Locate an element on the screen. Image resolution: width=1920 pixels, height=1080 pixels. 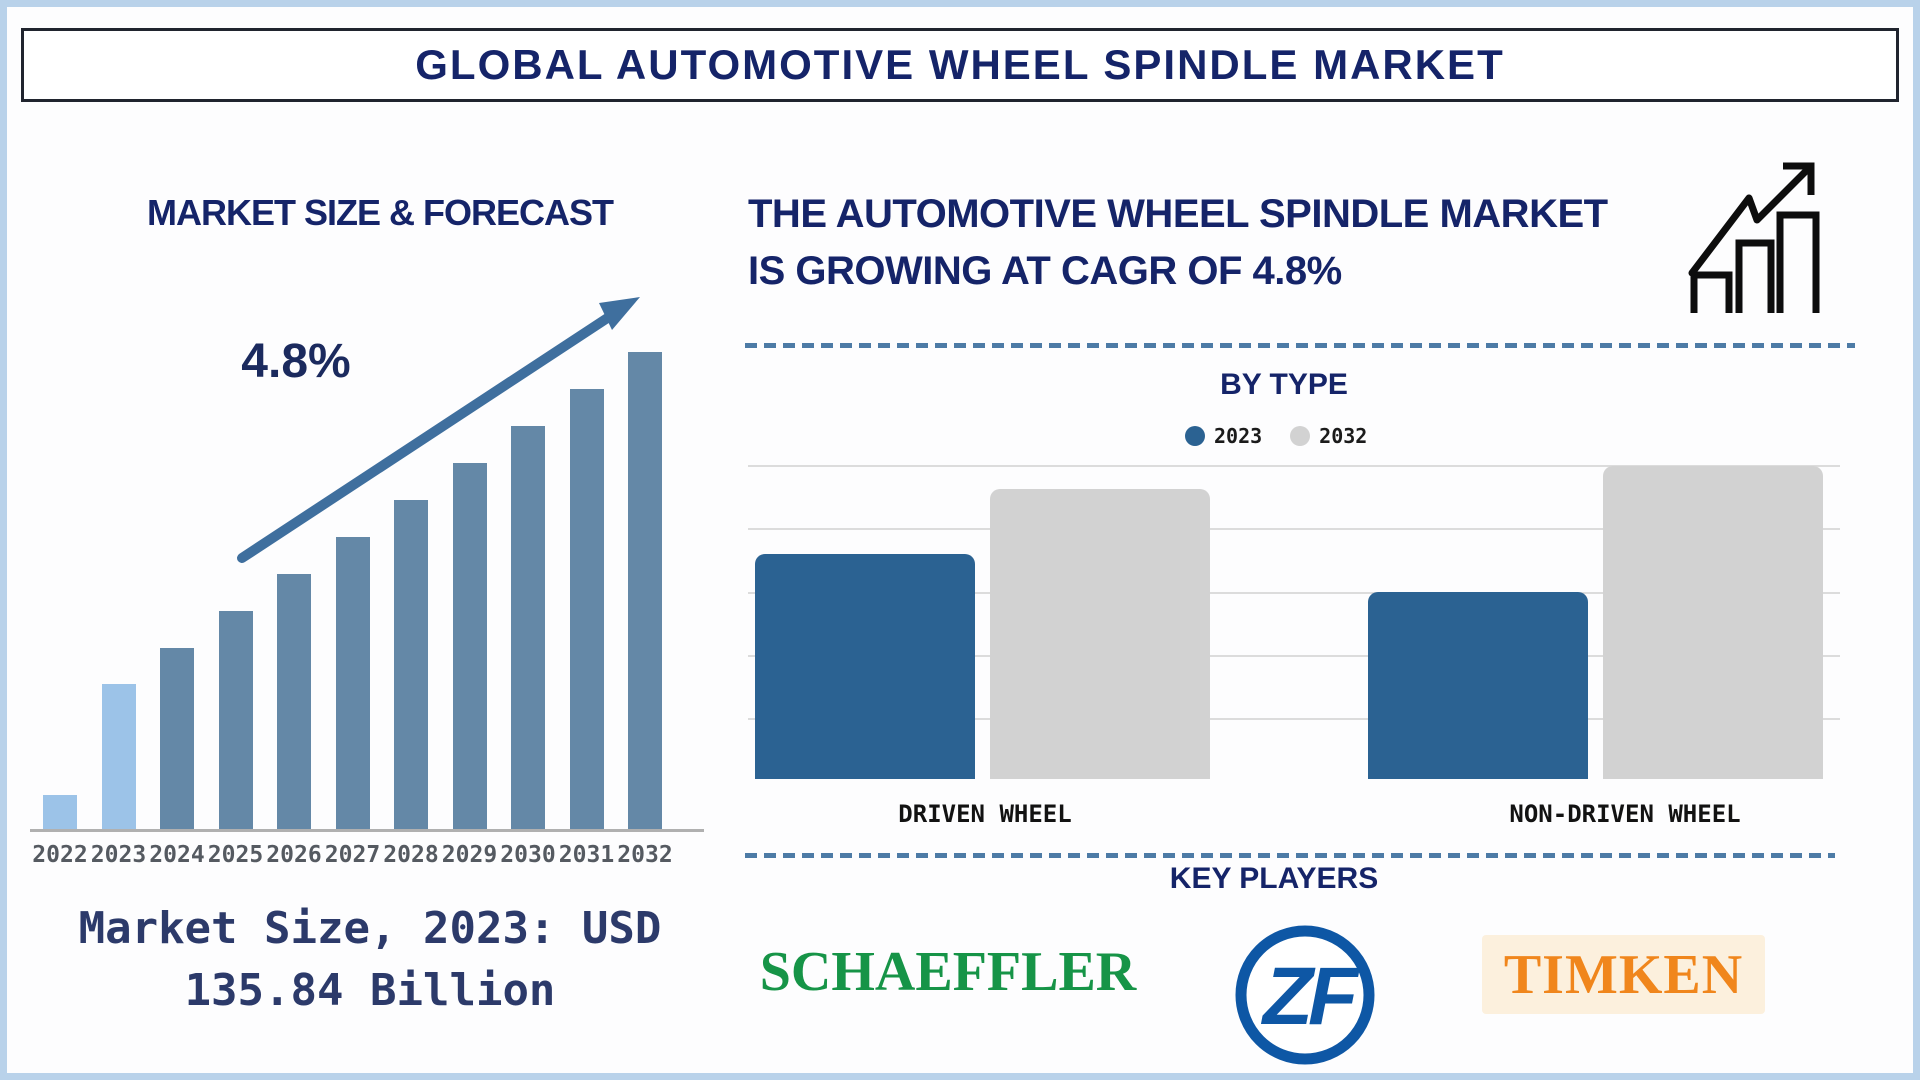
timken-logo-text: TIMKEN is located at coordinates (1623, 974).